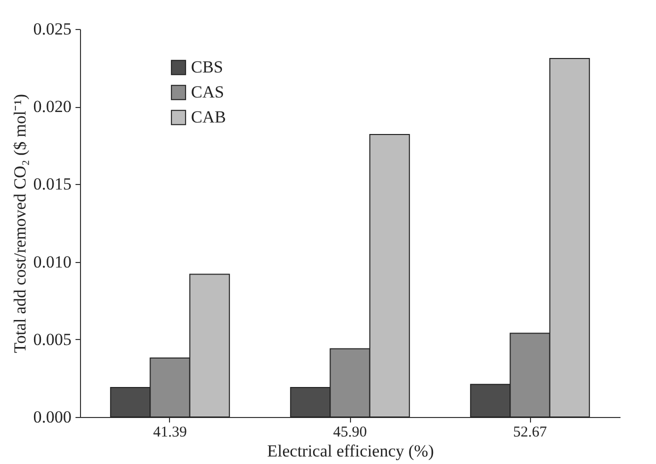 This screenshot has width=656, height=464. What do you see at coordinates (350, 432) in the screenshot?
I see `x-tick-label: 45.90` at bounding box center [350, 432].